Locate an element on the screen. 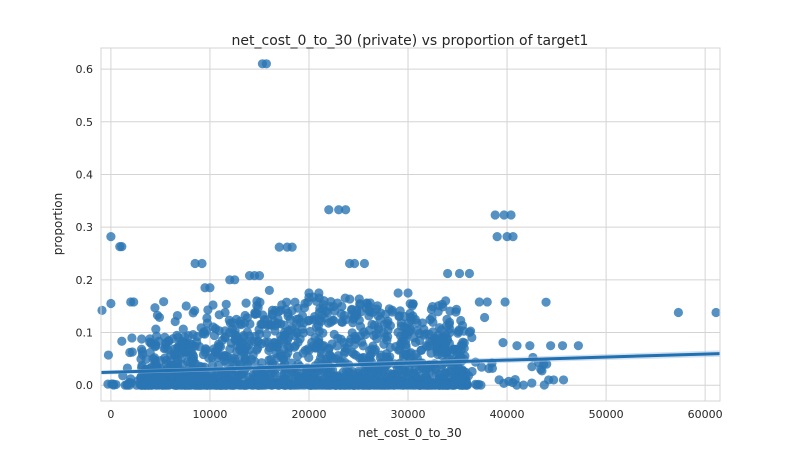  x-tick-label: 50000 is located at coordinates (606, 414).